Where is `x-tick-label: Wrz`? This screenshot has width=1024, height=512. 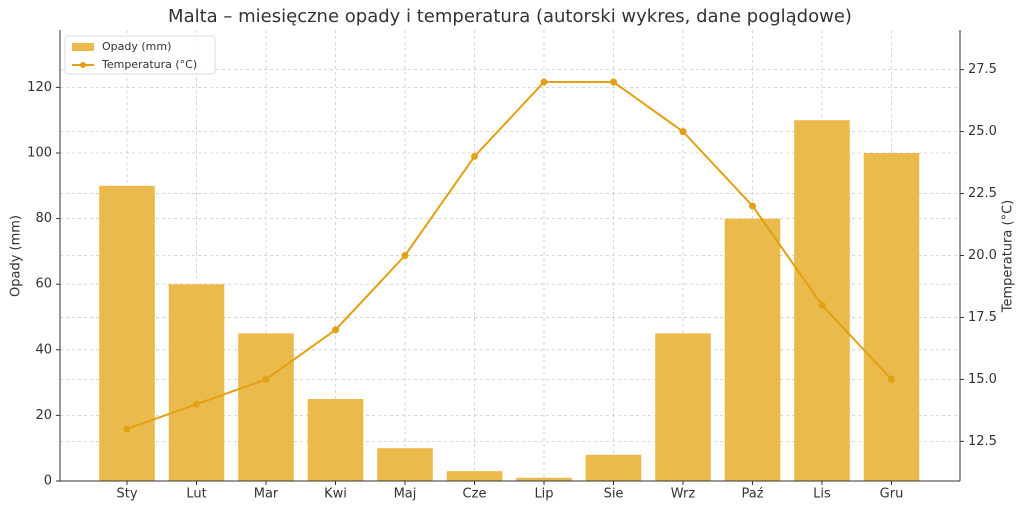
x-tick-label: Wrz is located at coordinates (683, 494).